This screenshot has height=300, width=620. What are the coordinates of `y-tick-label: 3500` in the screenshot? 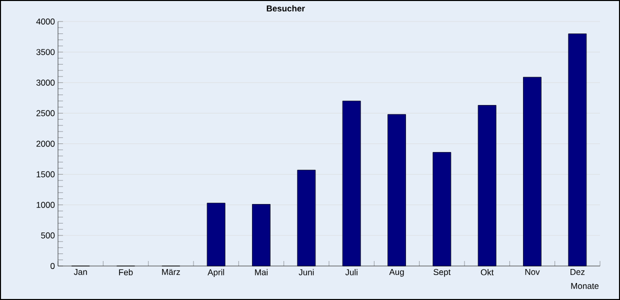 It's located at (45, 52).